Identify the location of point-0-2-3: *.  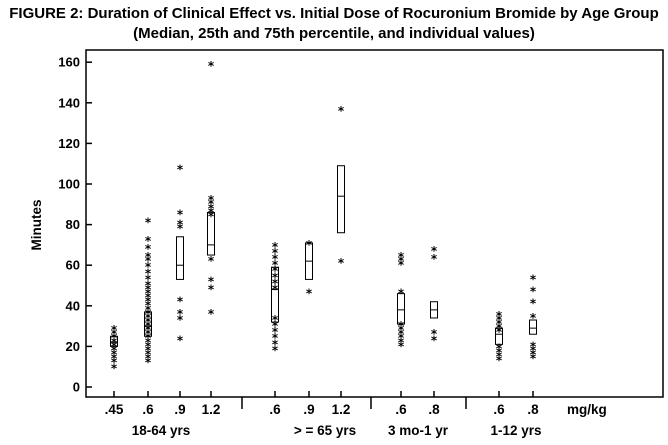
(180, 302).